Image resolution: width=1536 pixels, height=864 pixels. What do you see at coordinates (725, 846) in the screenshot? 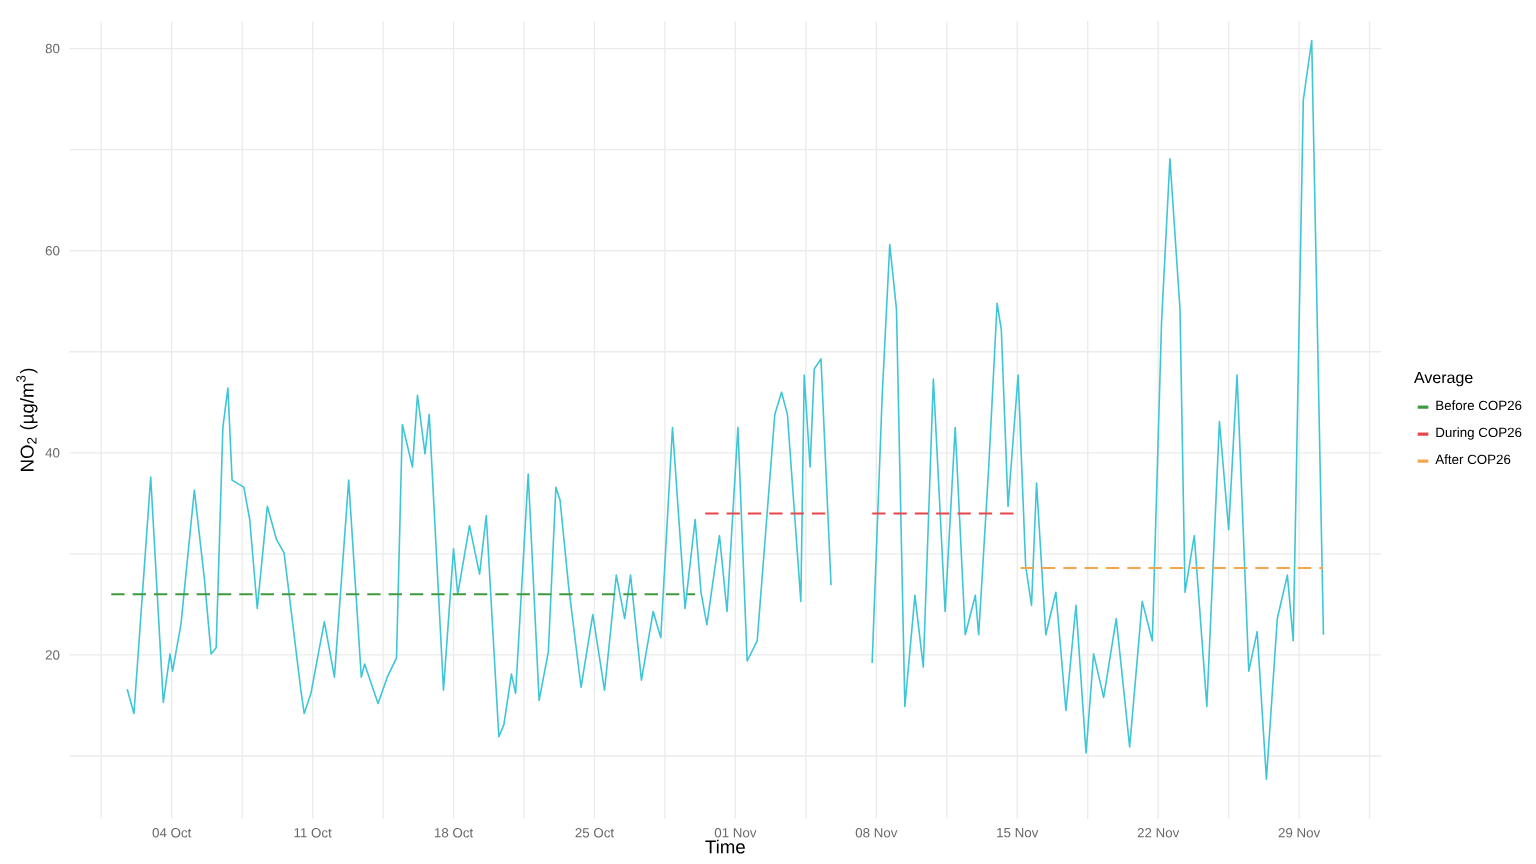
I see `x-axis-title: Time` at bounding box center [725, 846].